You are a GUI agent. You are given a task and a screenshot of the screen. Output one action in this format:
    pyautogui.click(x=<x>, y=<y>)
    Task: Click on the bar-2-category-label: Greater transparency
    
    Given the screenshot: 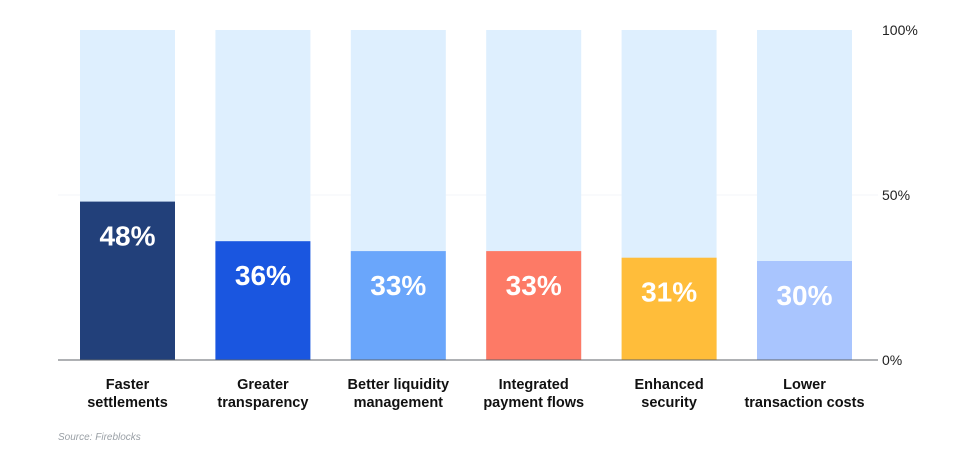 What is the action you would take?
    pyautogui.click(x=262, y=394)
    